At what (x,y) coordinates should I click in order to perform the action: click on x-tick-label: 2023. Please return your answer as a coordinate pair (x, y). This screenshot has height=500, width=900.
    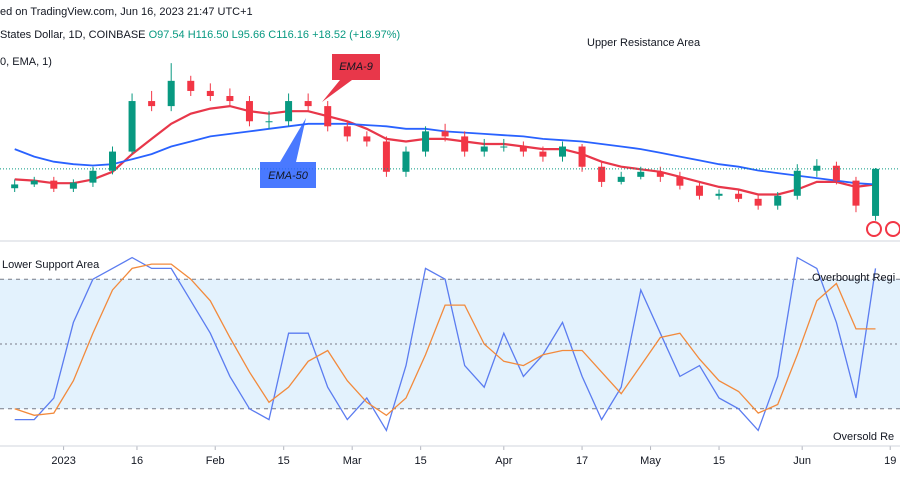
    Looking at the image, I should click on (63, 461).